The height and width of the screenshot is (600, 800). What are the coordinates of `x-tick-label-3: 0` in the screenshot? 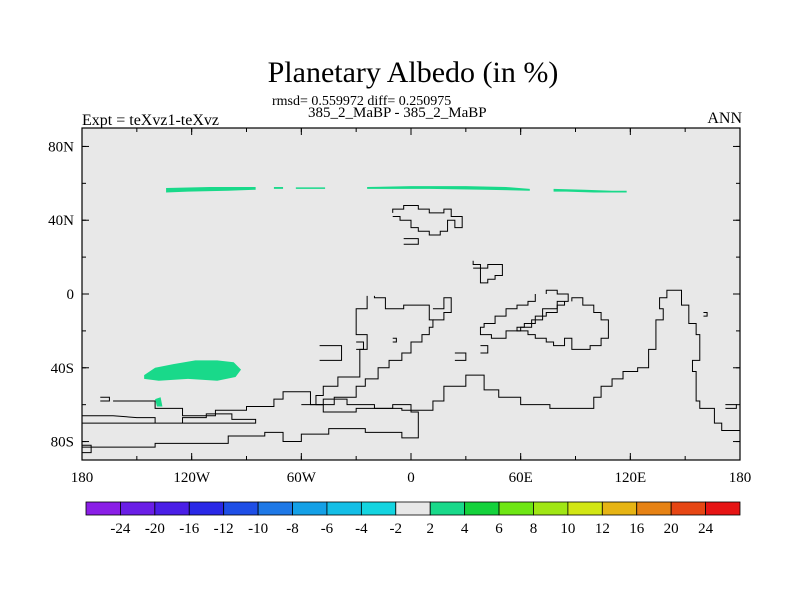 It's located at (411, 478).